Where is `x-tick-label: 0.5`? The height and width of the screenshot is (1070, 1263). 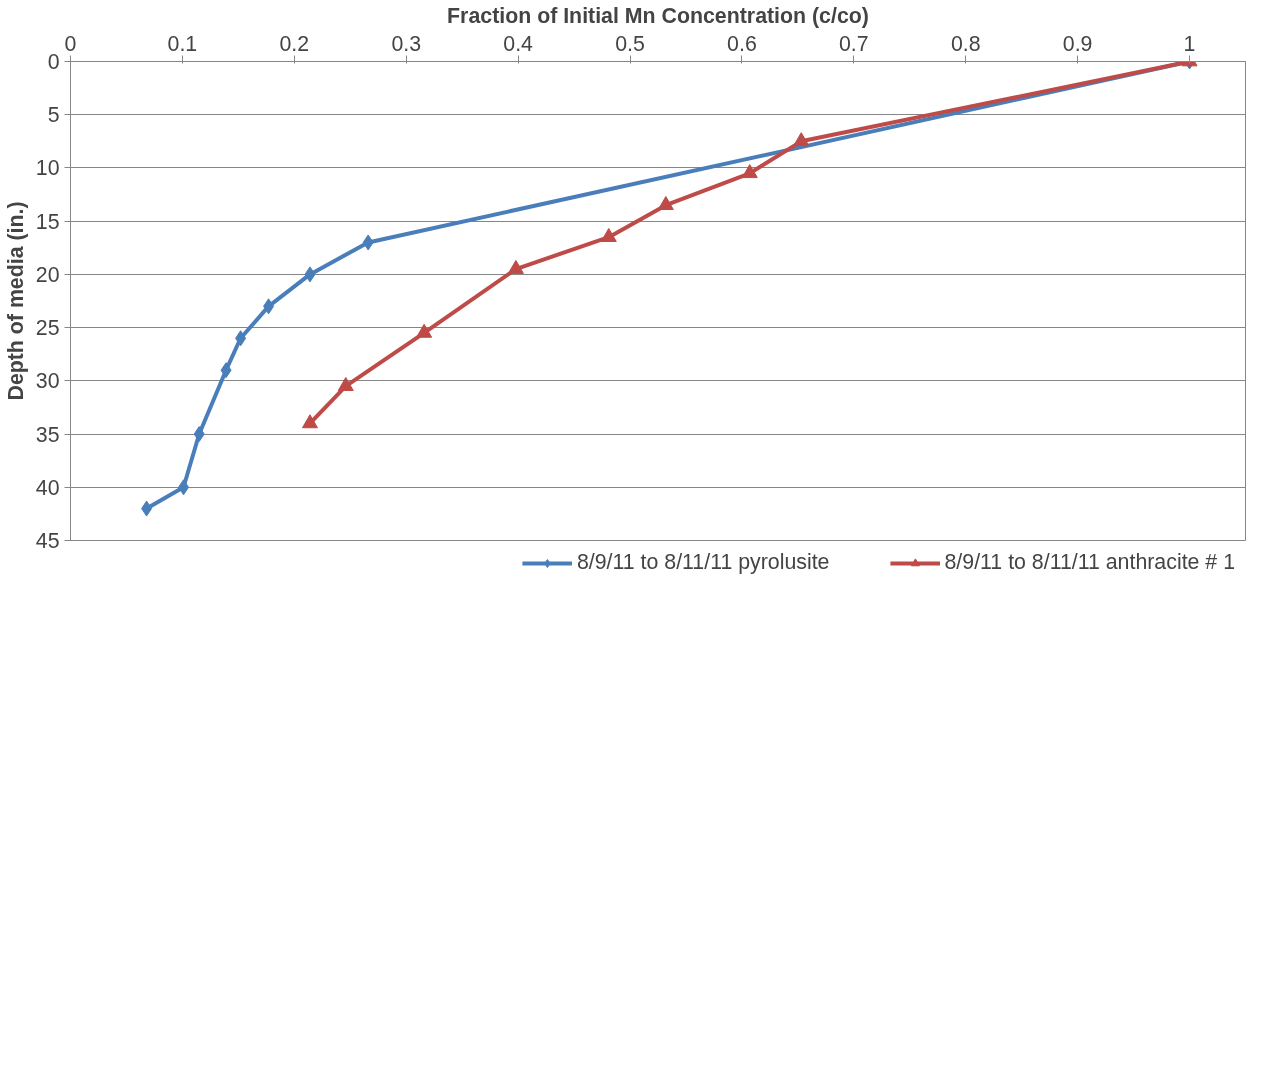
x-tick-label: 0.5 is located at coordinates (630, 43).